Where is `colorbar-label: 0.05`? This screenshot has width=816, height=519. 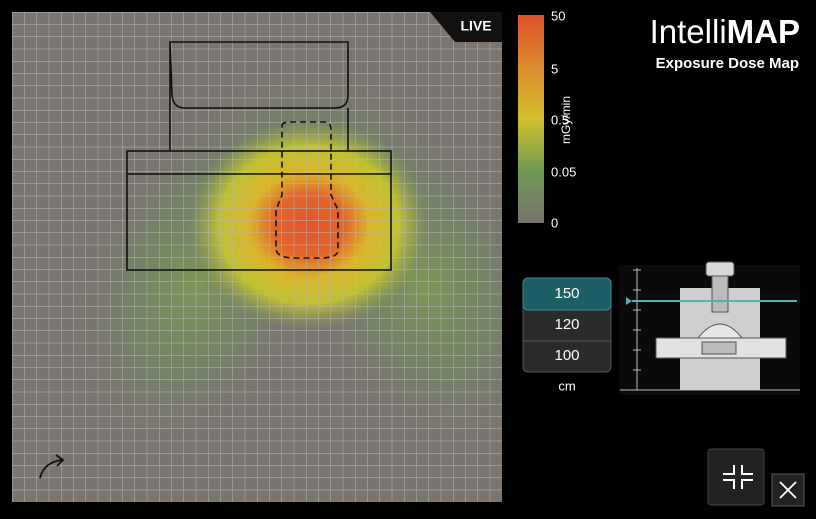 colorbar-label: 0.05 is located at coordinates (563, 171).